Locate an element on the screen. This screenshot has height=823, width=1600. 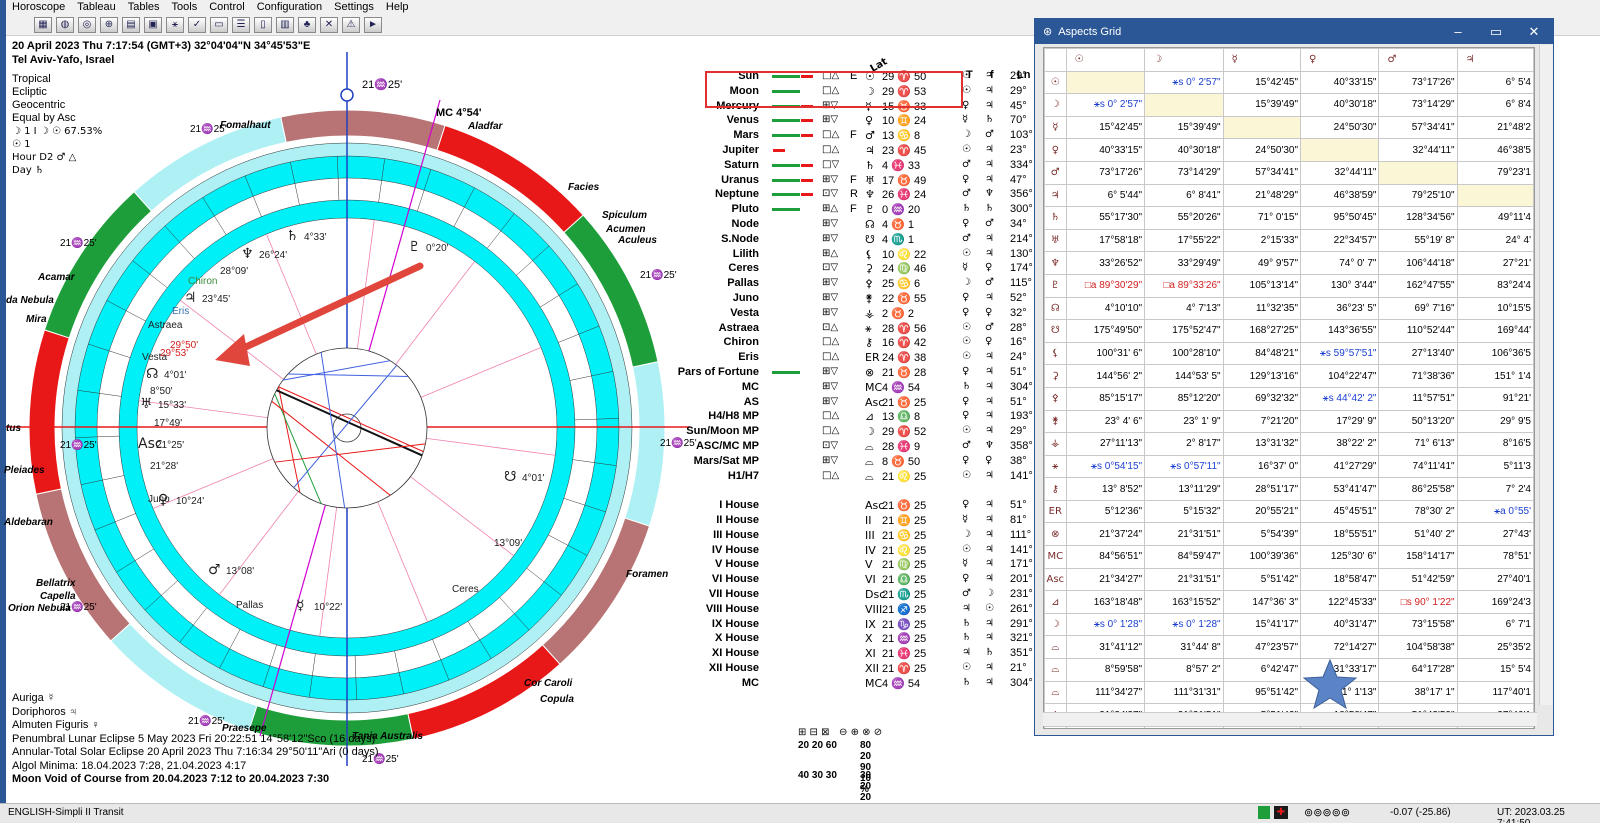
aspect-cell: 95°50'45" is located at coordinates (1340, 218).